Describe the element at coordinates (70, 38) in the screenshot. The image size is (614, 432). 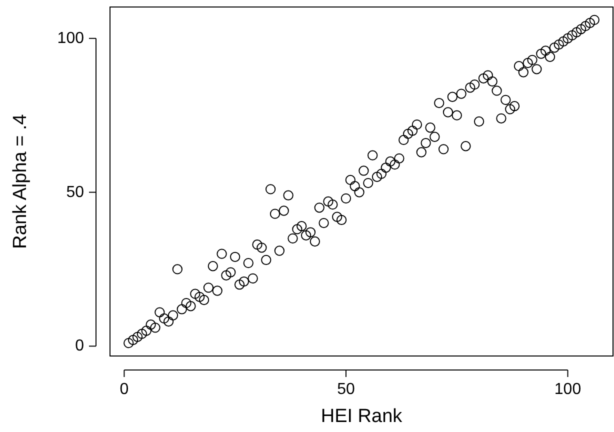
I see `y-tick-label: 100` at that location.